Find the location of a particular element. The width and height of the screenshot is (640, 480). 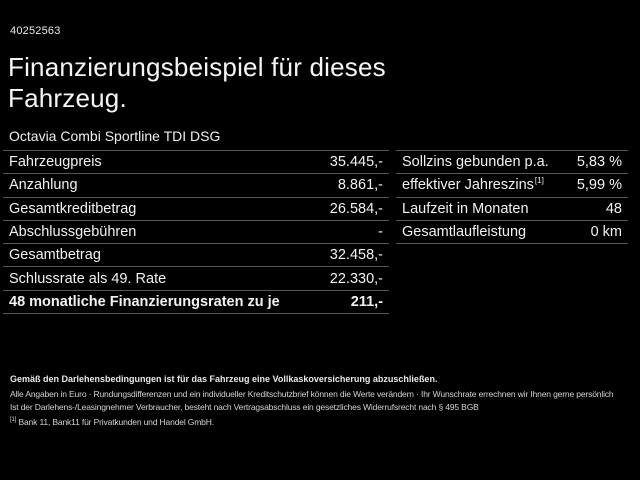

row-label: effektiver Jahreszins[1] is located at coordinates (473, 184).